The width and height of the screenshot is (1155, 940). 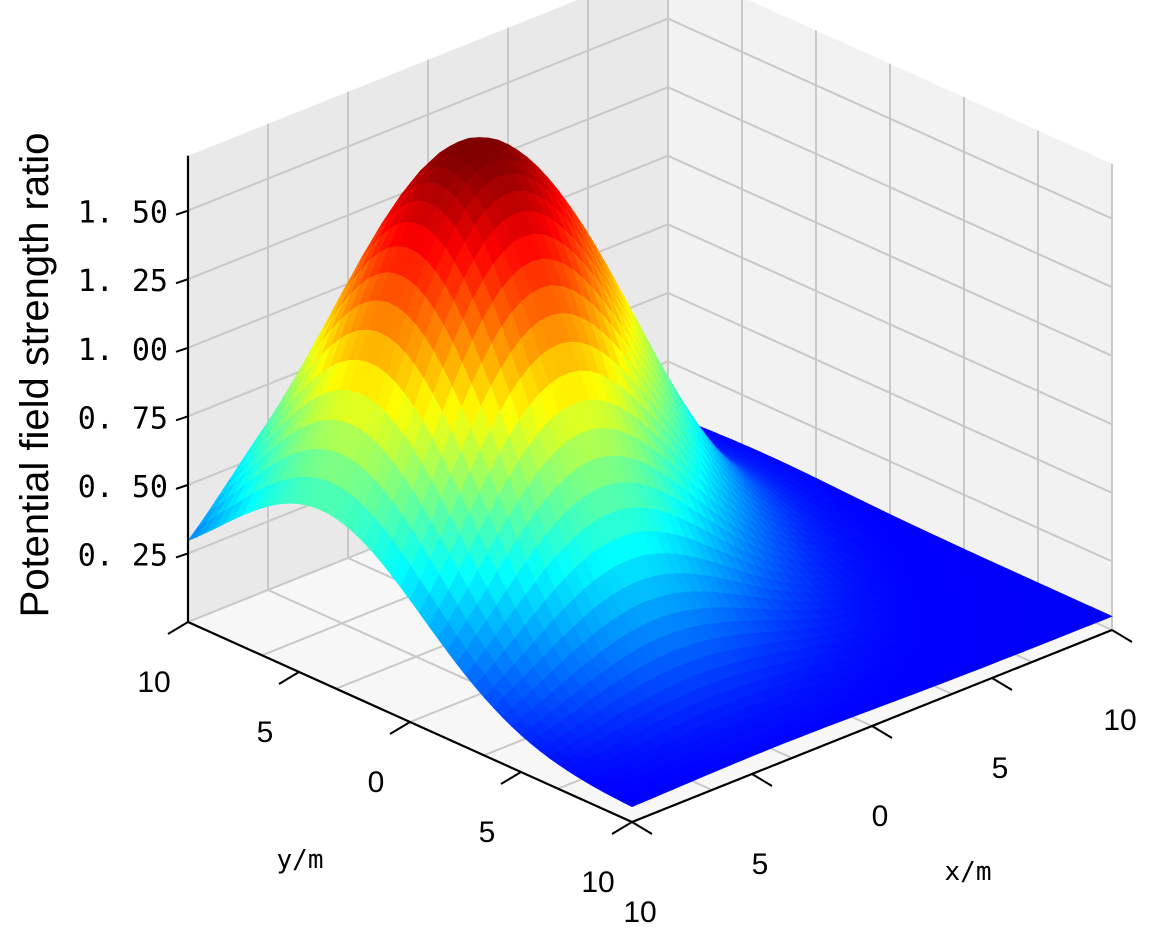 I want to click on z-axis-title: Potential field strength ratio, so click(x=35, y=375).